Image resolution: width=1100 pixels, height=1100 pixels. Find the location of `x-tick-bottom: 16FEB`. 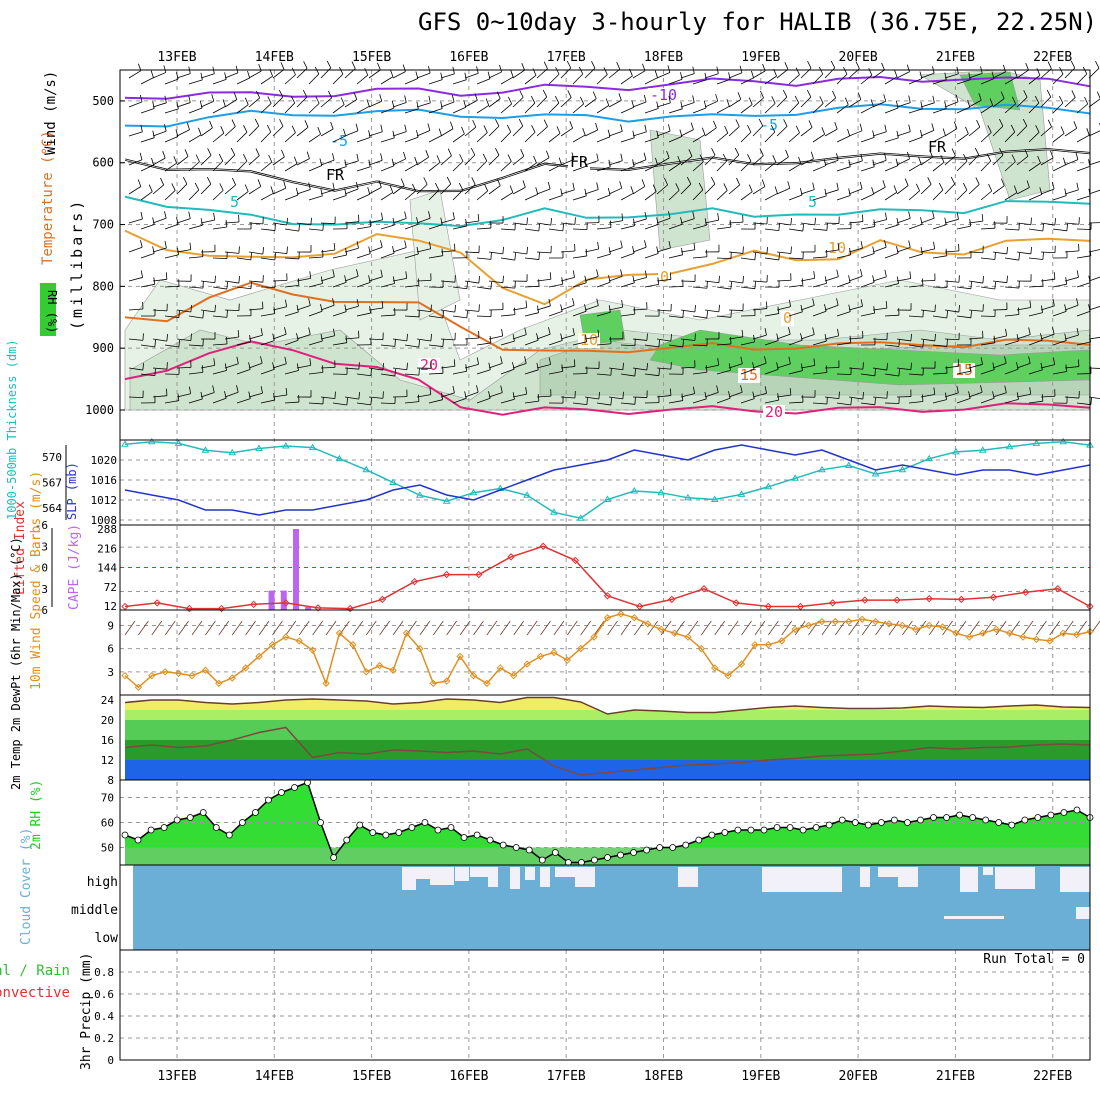

x-tick-bottom: 16FEB is located at coordinates (468, 1076).